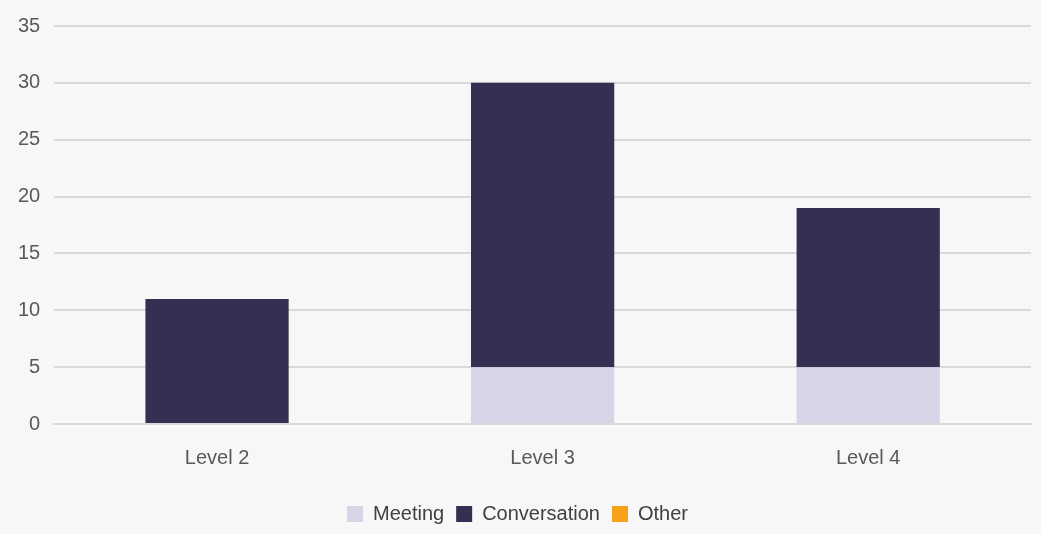 The width and height of the screenshot is (1041, 534). Describe the element at coordinates (29, 24) in the screenshot. I see `y-tick-label: 35` at that location.